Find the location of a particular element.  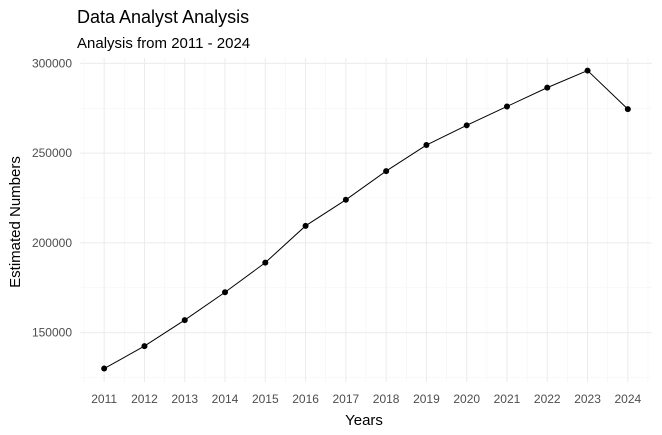

x-tick-label: 2011 is located at coordinates (104, 399).